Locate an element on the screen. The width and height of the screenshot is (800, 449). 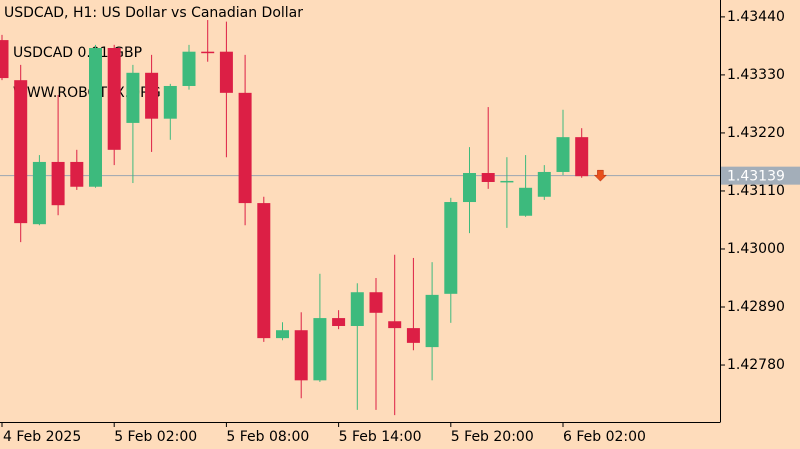
chart-title: USDCAD, H1: US Dollar vs Canadian Dollar is located at coordinates (153, 13).